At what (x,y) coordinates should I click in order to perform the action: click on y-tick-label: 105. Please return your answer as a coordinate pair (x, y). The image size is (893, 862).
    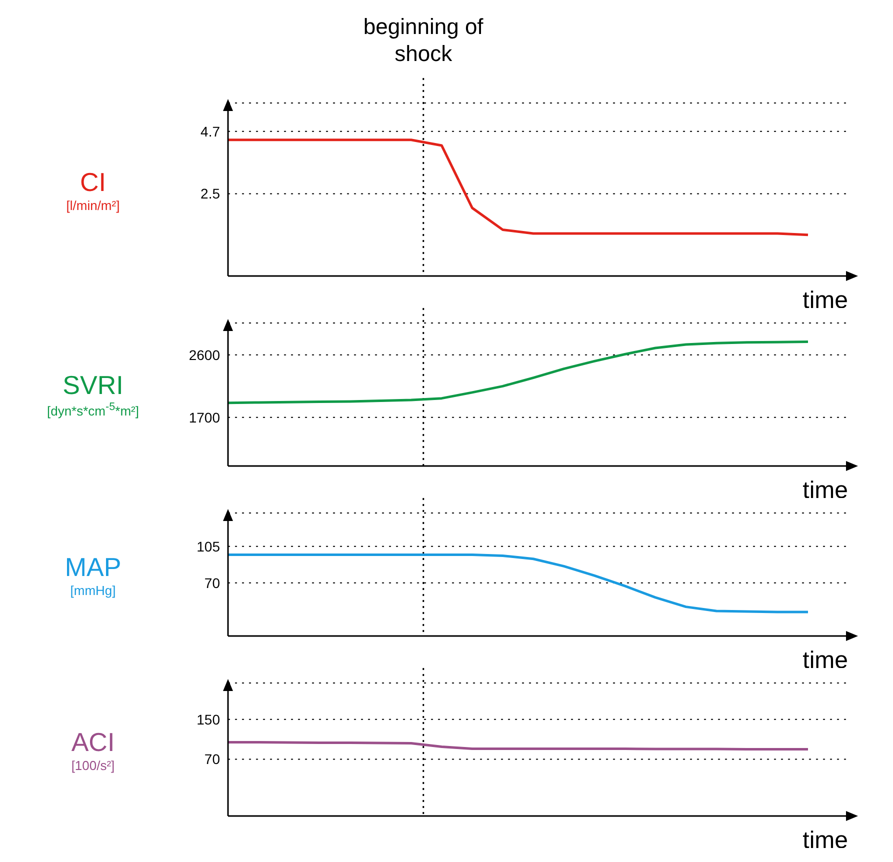
    Looking at the image, I should click on (208, 546).